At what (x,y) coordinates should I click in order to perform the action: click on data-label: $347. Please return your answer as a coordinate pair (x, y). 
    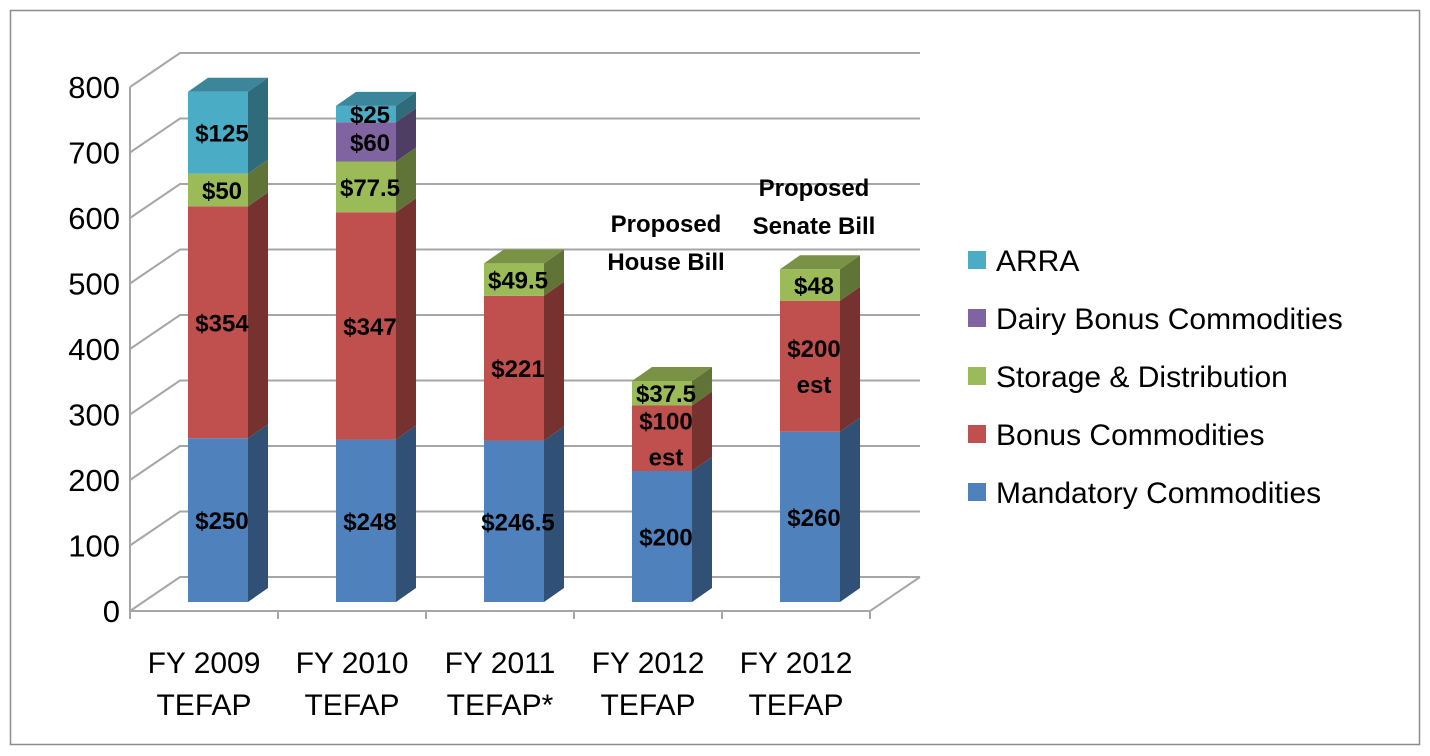
    Looking at the image, I should click on (369, 327).